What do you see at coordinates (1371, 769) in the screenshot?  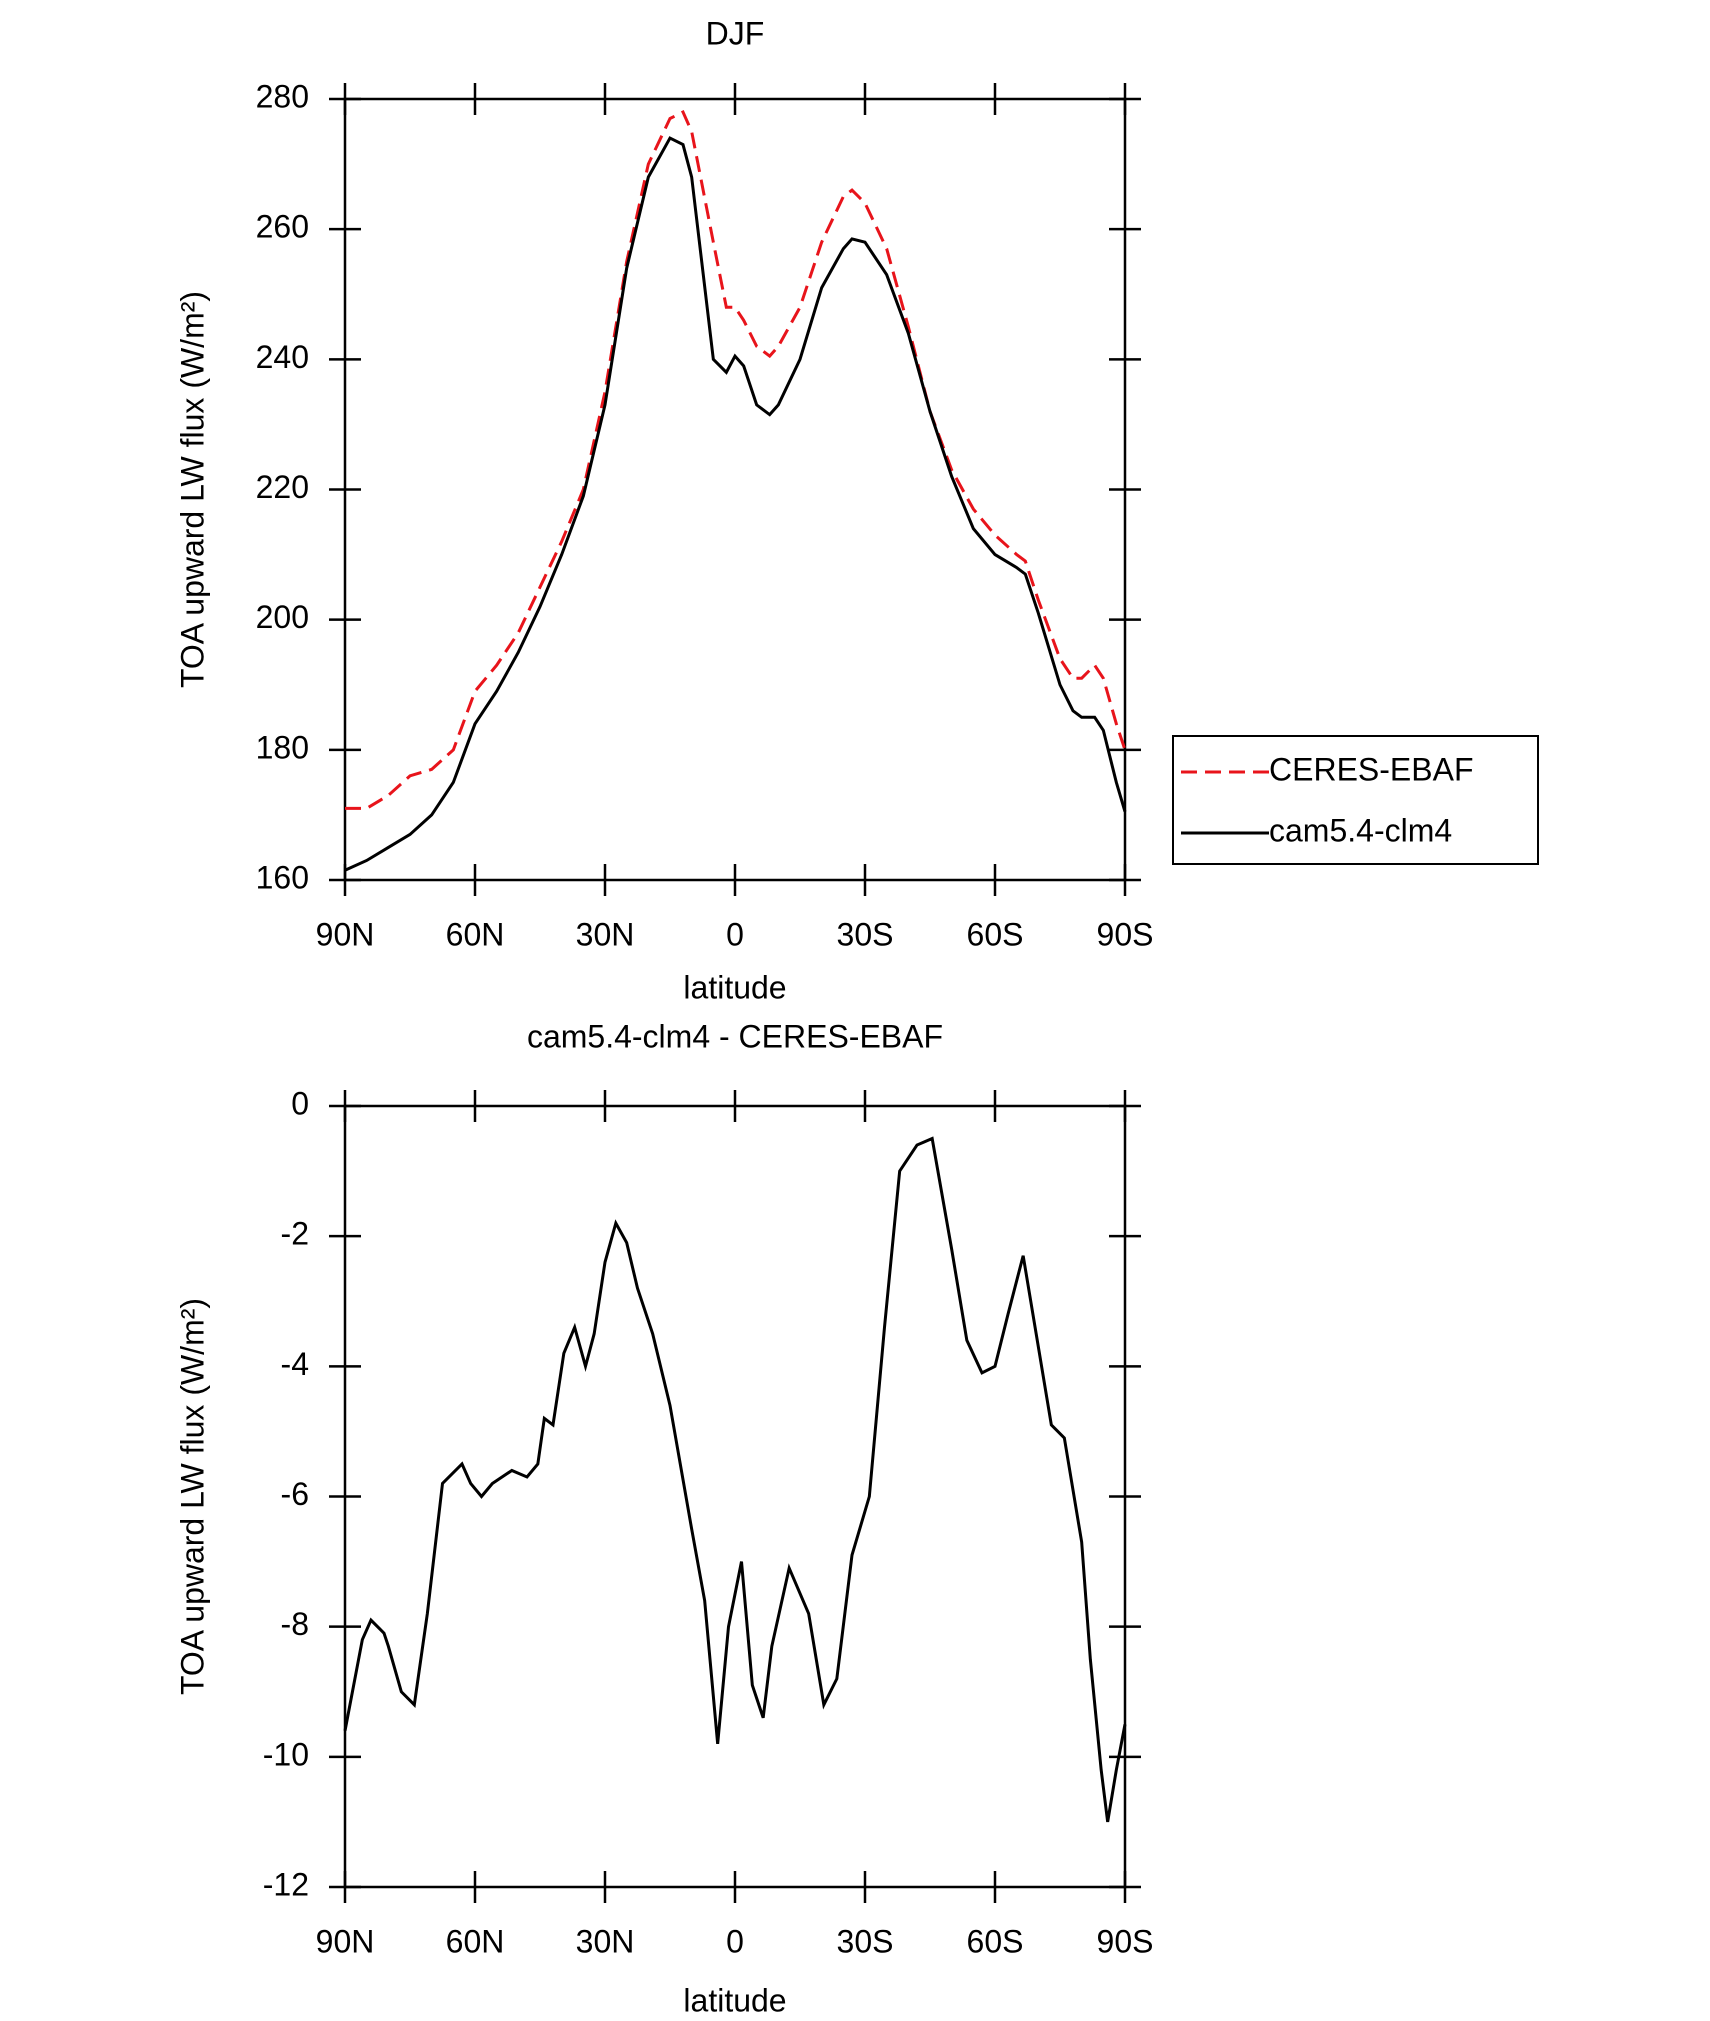 I see `legend-label: CERES-EBAF` at bounding box center [1371, 769].